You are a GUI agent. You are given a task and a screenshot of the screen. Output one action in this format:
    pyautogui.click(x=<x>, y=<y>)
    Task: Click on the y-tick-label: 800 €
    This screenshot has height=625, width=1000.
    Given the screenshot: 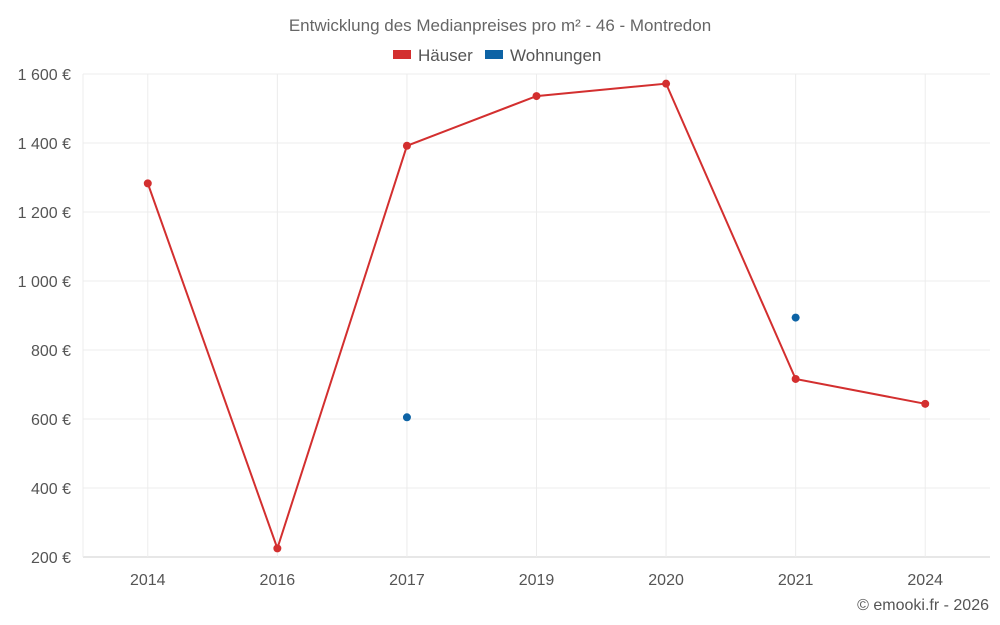 What is the action you would take?
    pyautogui.click(x=51, y=351)
    